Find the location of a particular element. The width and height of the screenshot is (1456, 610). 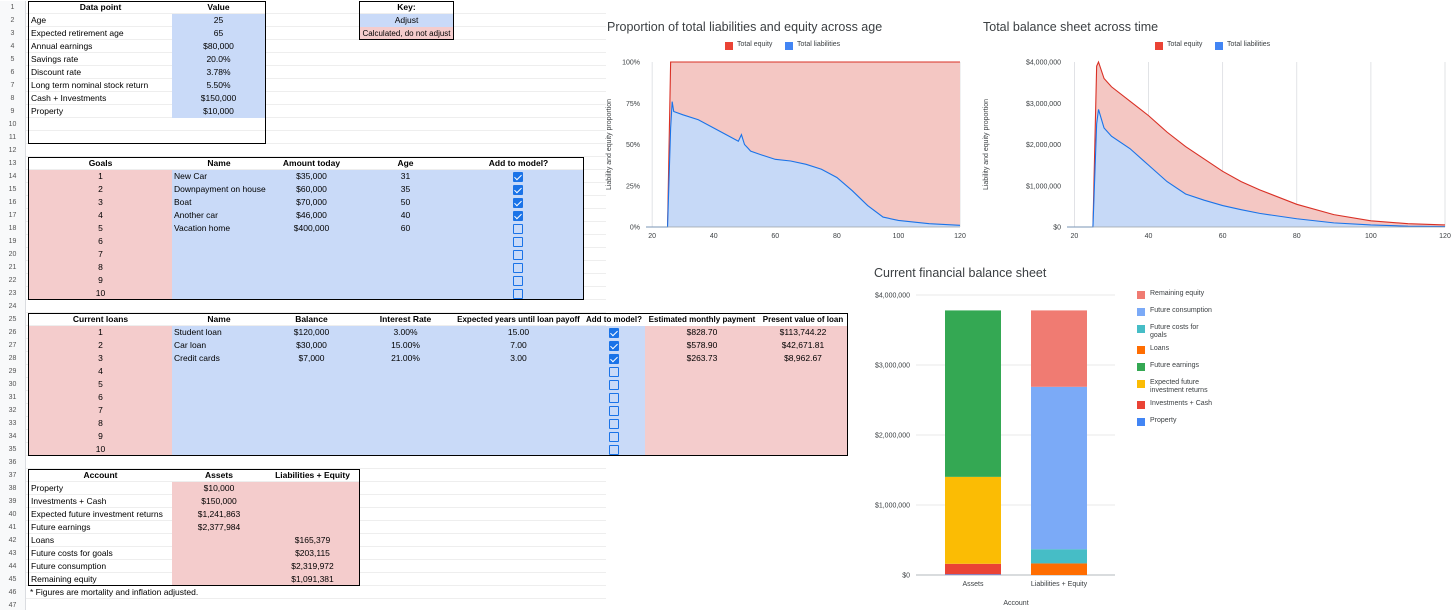

loans-header: Expected years until loan payoff is located at coordinates (518, 319).